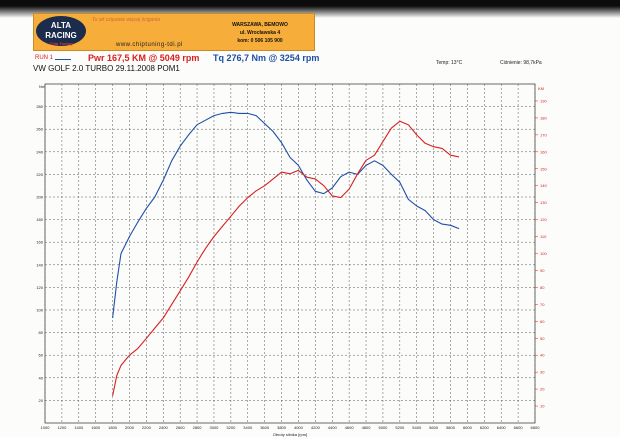 The image size is (620, 437). Describe the element at coordinates (39, 287) in the screenshot. I see `y-left-tick-label: 120` at that location.